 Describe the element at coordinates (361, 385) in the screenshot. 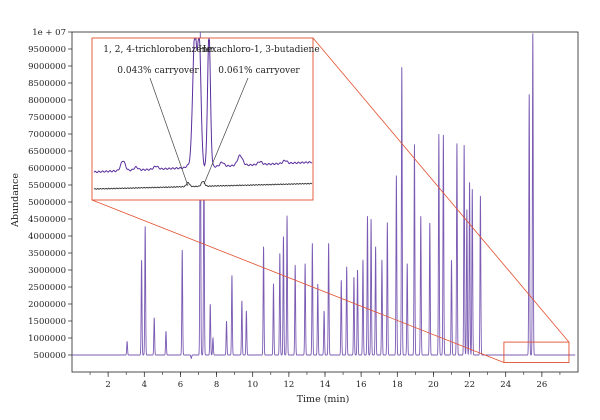

I see `x-tick-label: 16` at that location.